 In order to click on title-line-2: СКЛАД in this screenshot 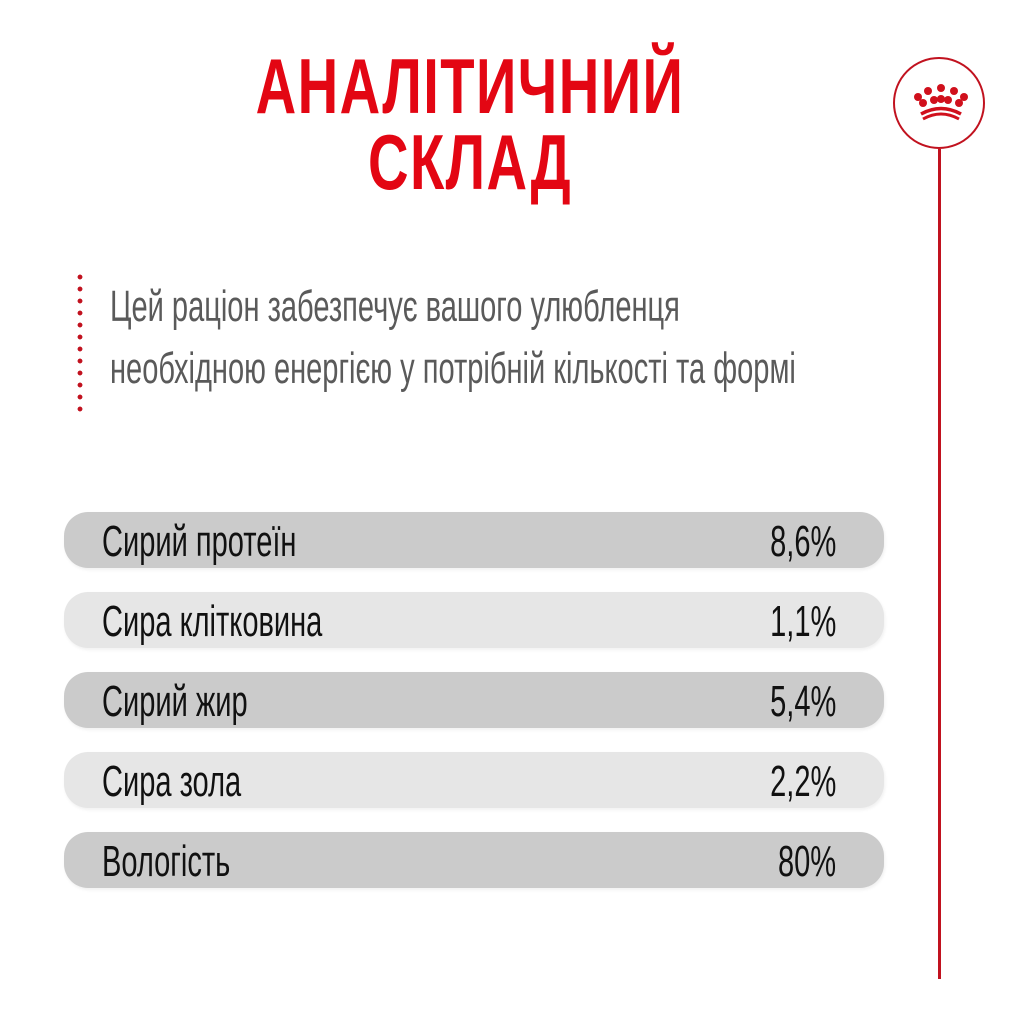, I will do `click(470, 162)`.